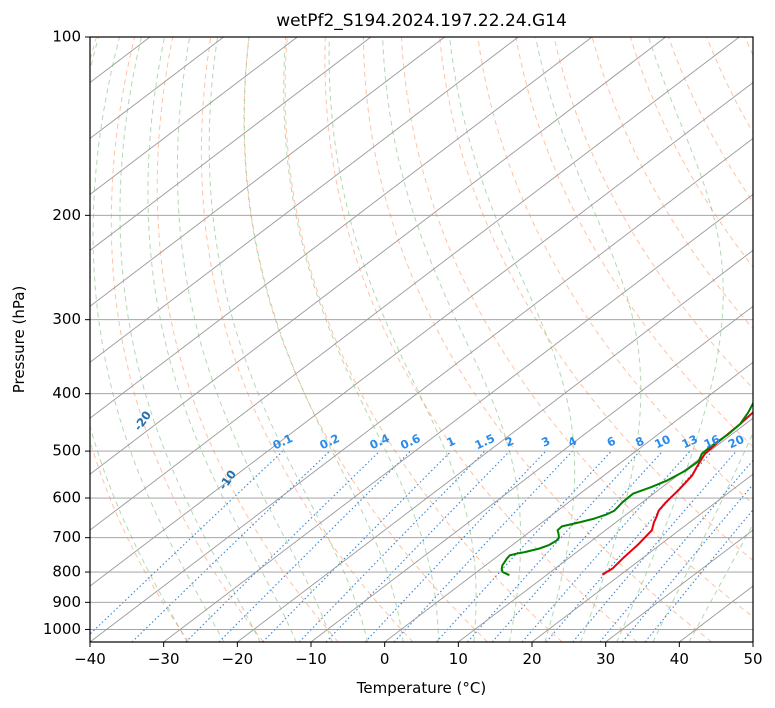 The image size is (775, 708). Describe the element at coordinates (90, 659) in the screenshot. I see `x-tick-label: −40` at that location.